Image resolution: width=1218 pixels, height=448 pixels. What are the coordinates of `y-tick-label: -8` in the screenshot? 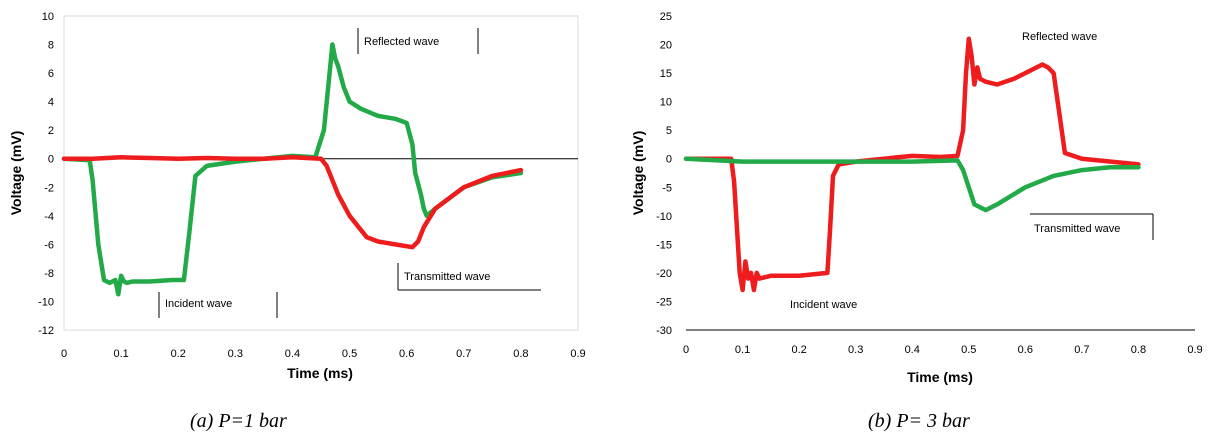 It's located at (49, 274).